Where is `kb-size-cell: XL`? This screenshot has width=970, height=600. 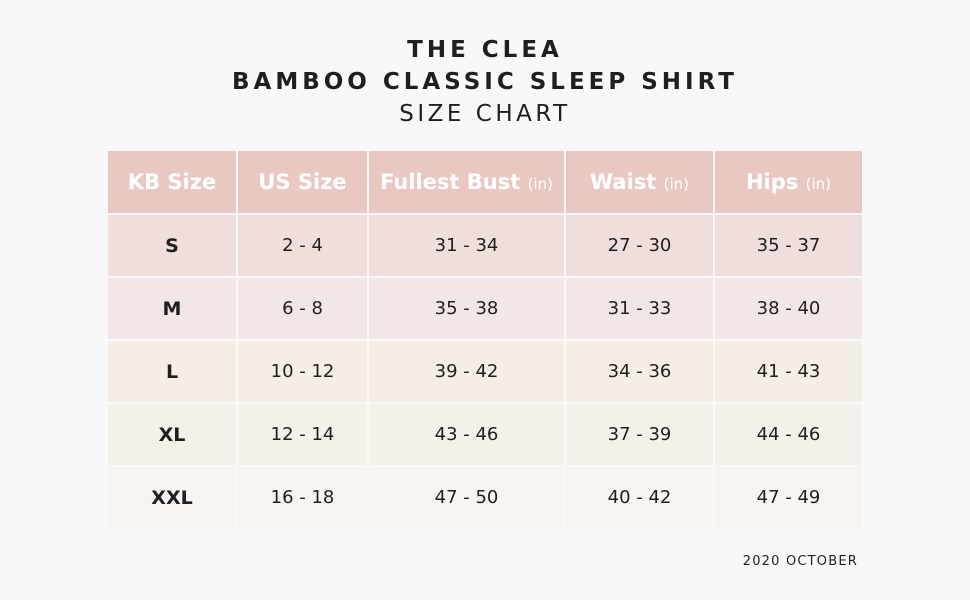 kb-size-cell: XL is located at coordinates (172, 434).